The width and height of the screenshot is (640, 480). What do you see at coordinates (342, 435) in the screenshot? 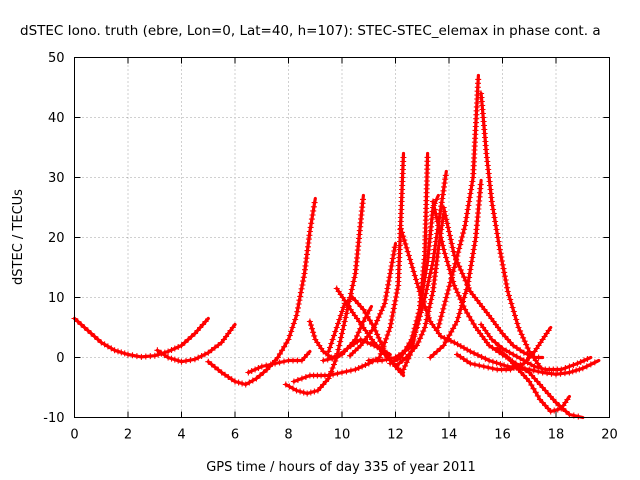
I see `x-tick-label: 10` at bounding box center [342, 435].